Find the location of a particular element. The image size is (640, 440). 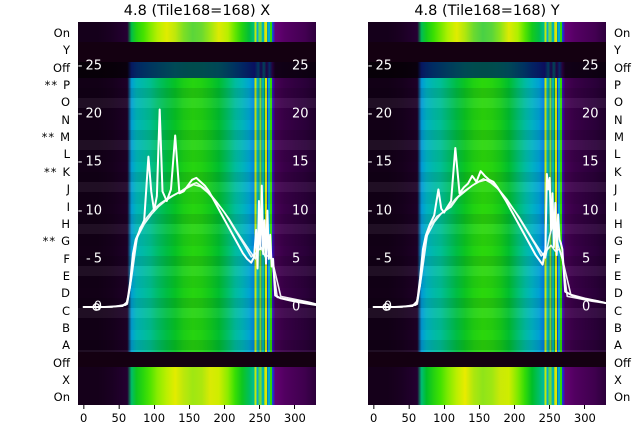

category-label-o-4: O is located at coordinates (618, 102).